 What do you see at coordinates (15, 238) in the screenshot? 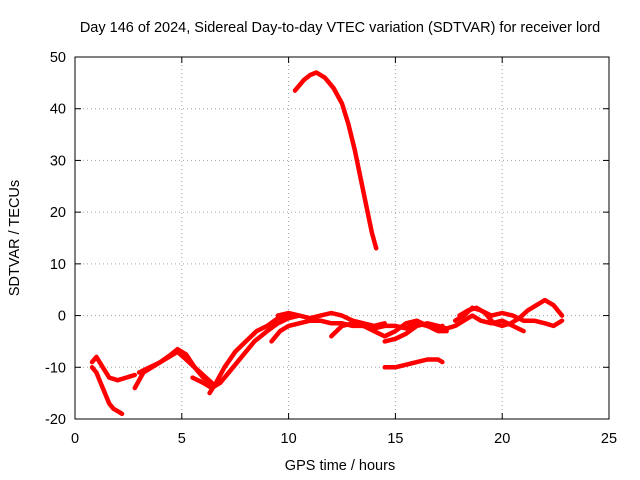
I see `y-axis-label: SDTVAR / TECUs` at bounding box center [15, 238].